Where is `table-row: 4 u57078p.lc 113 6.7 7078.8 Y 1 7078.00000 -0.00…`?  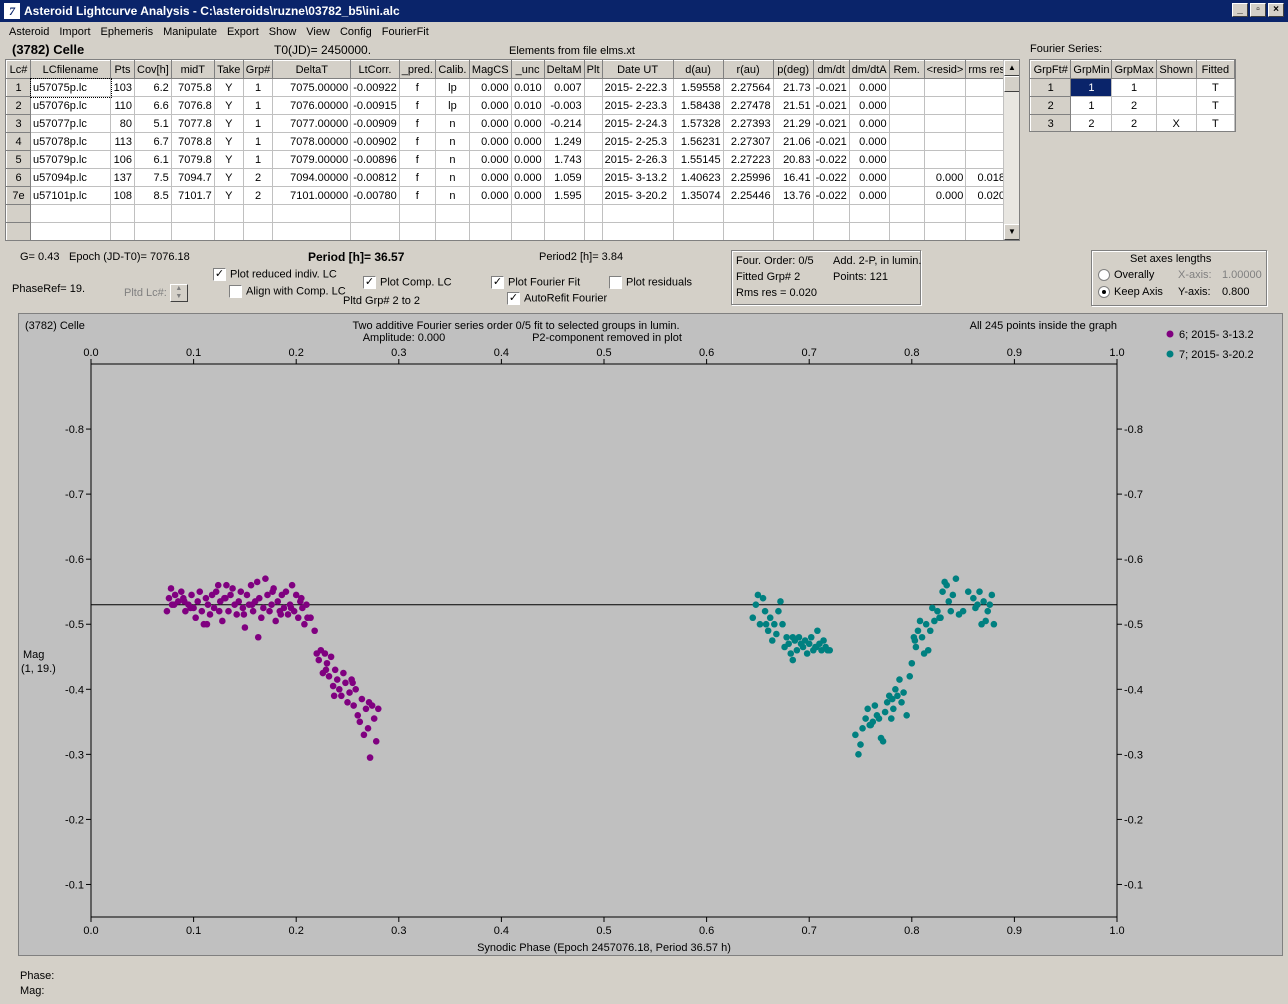 table-row: 4 u57078p.lc 113 6.7 7078.8 Y 1 7078.00000 -0.00… is located at coordinates (507, 141).